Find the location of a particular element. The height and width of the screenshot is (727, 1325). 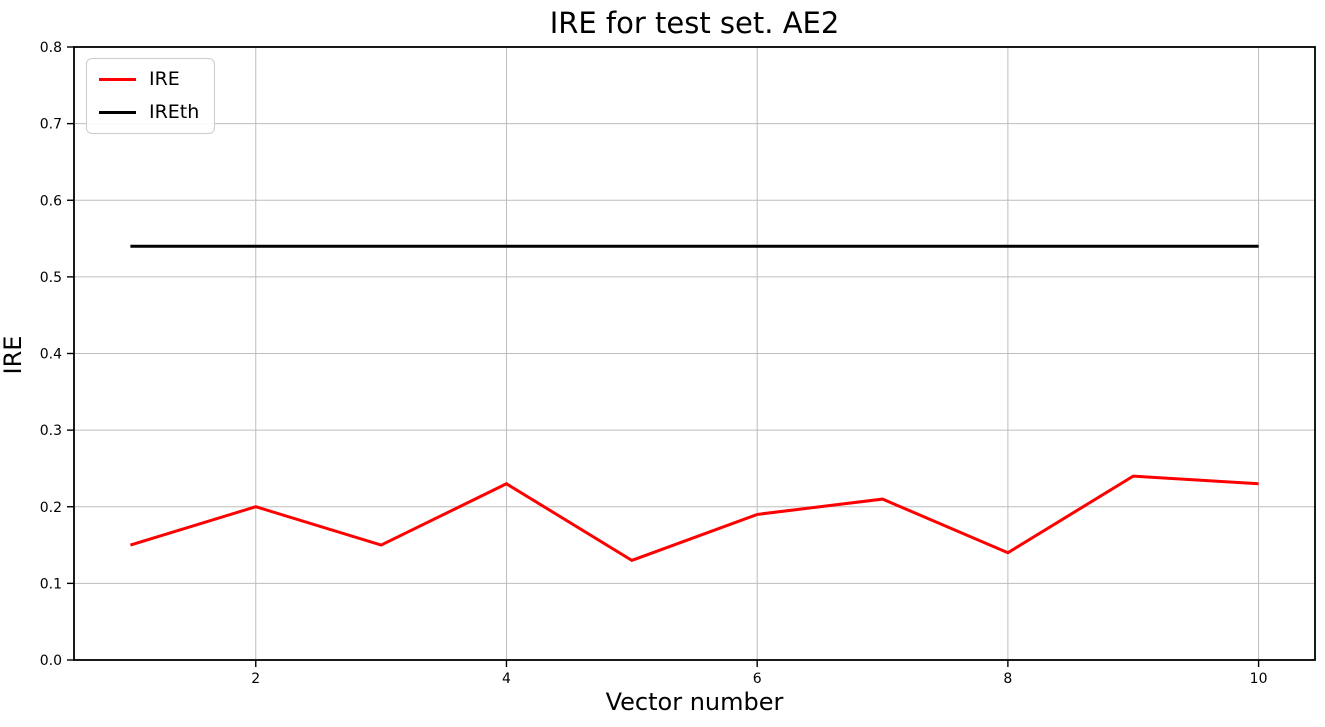

y-tick-label: 0.8 is located at coordinates (51, 48).